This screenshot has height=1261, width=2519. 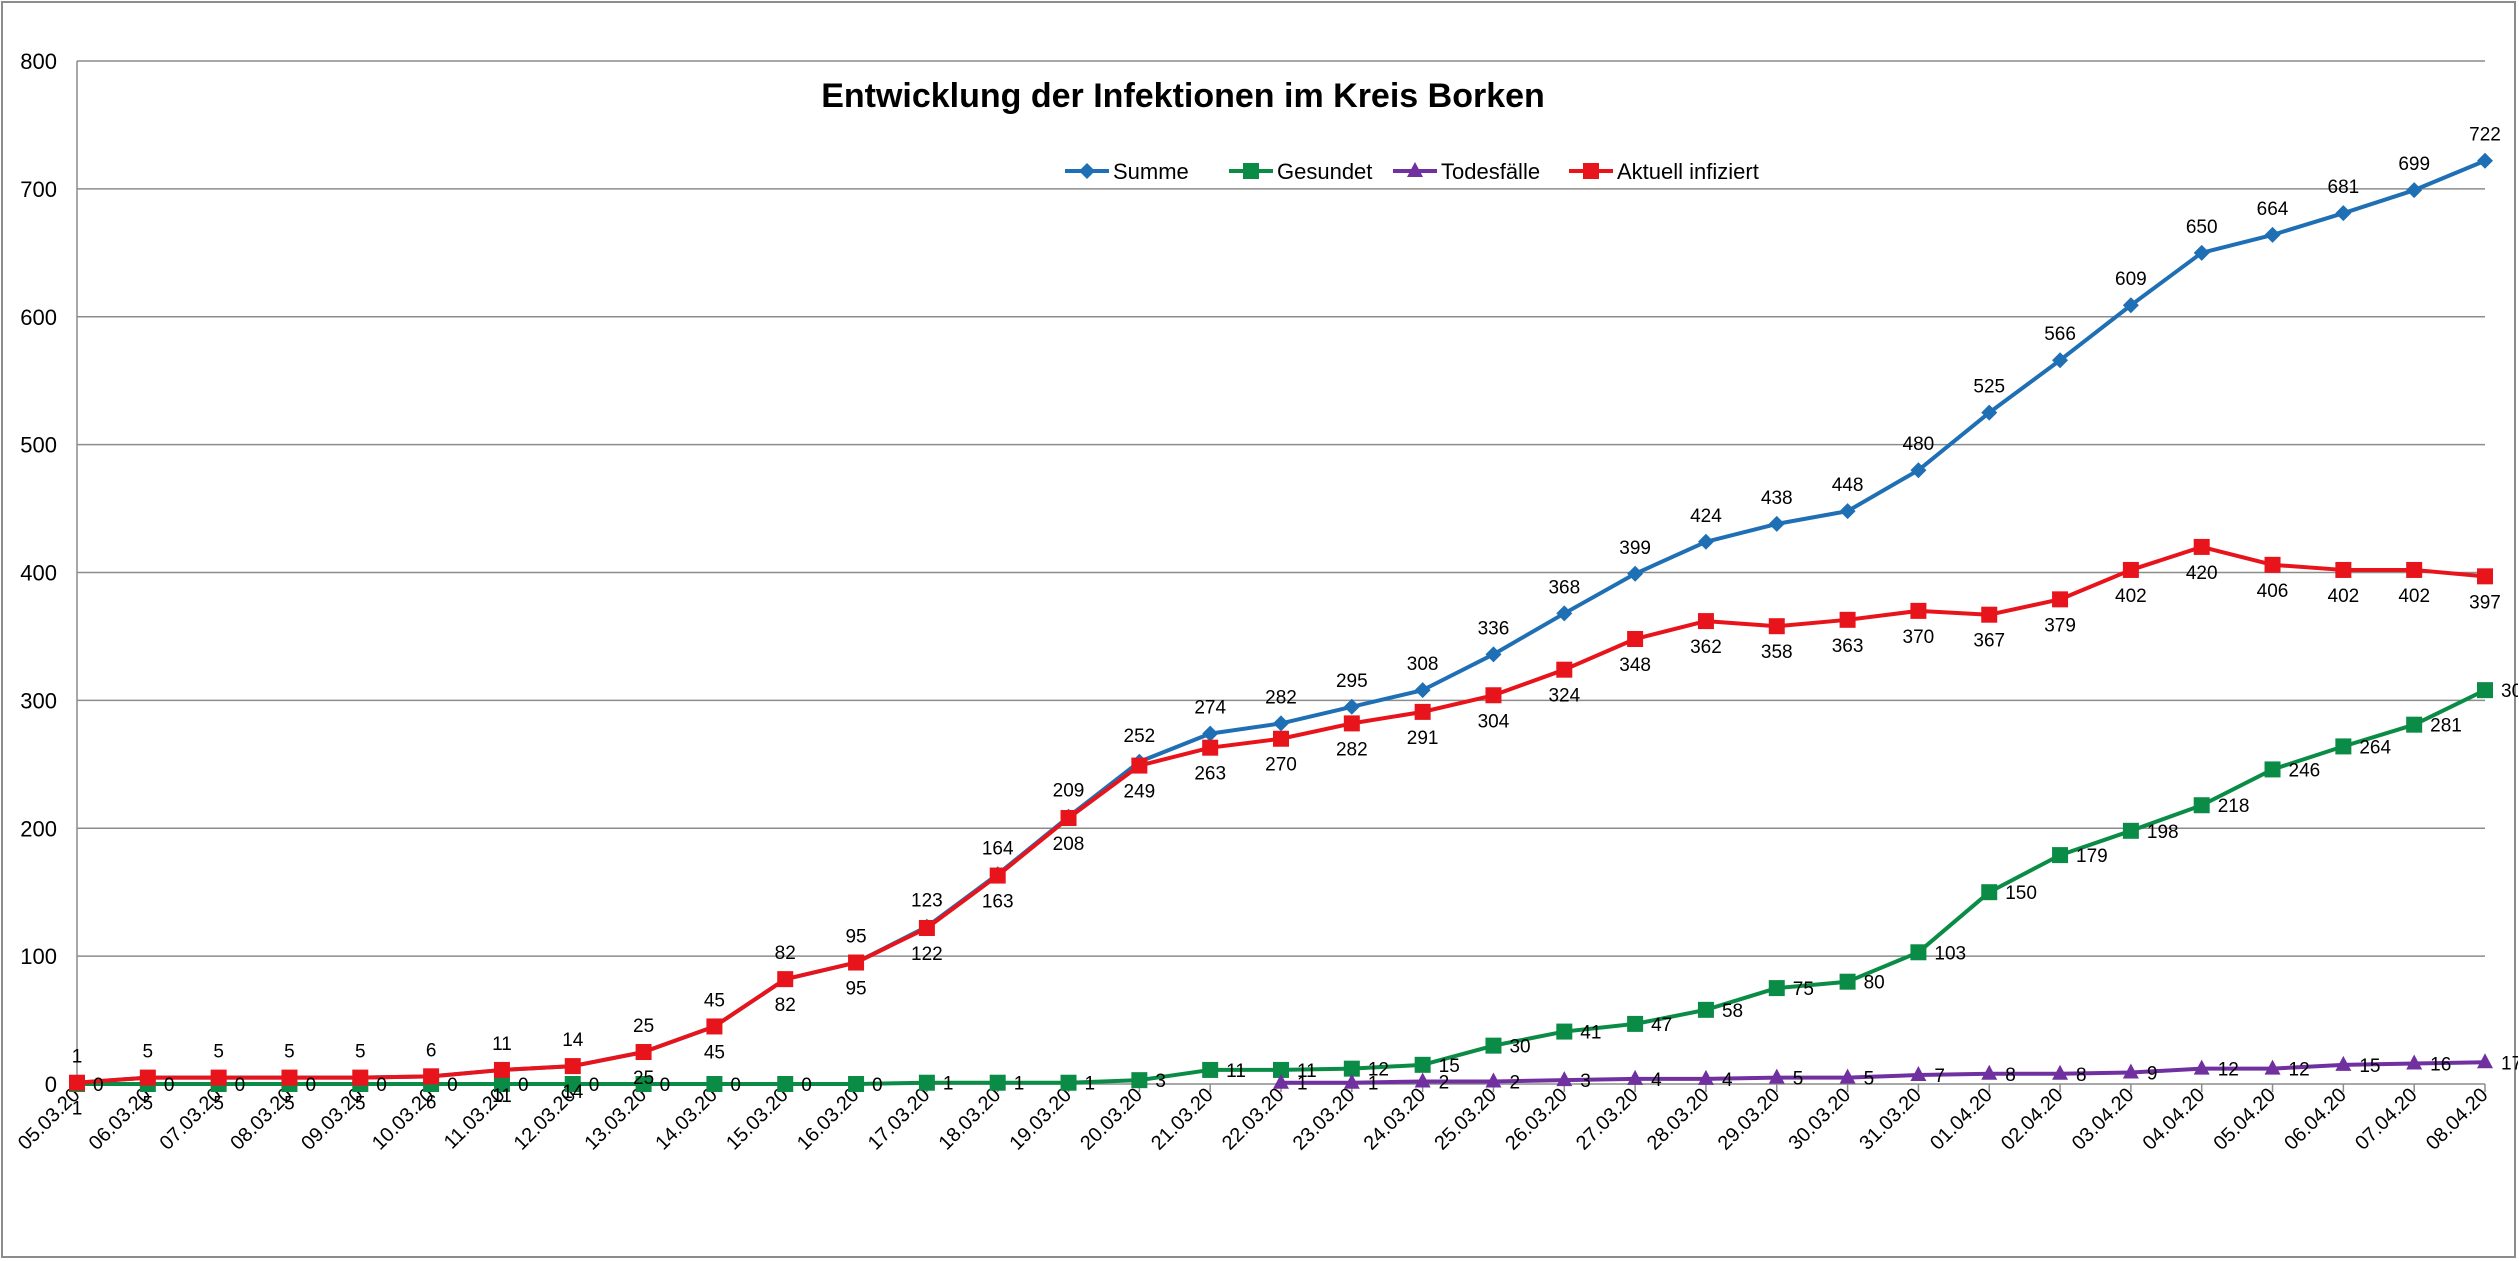 I want to click on data-label-gesundet: 308, so click(x=2509, y=691).